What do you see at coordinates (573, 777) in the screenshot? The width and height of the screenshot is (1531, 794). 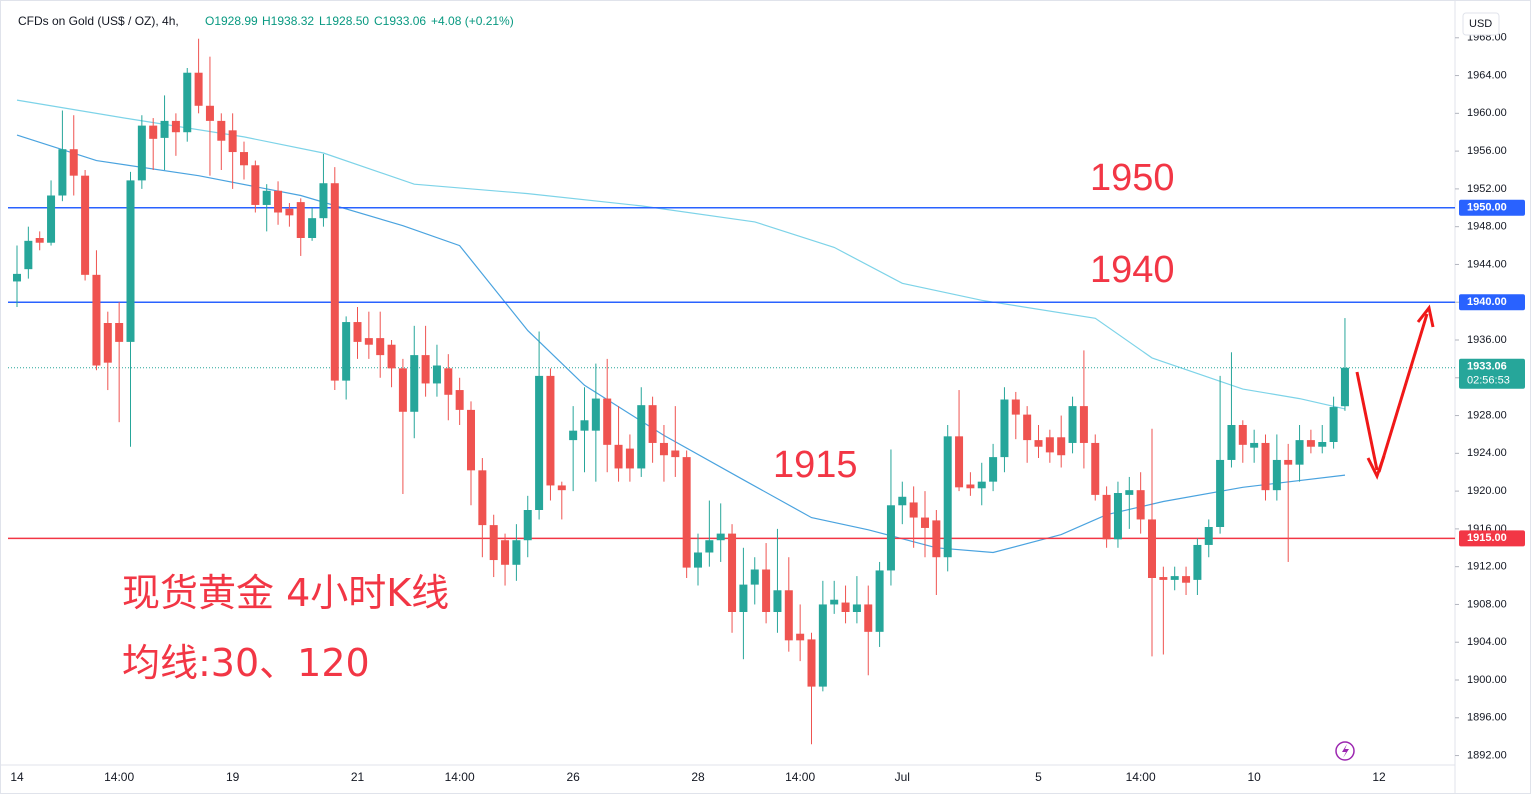 I see `x-tick-label: 26` at bounding box center [573, 777].